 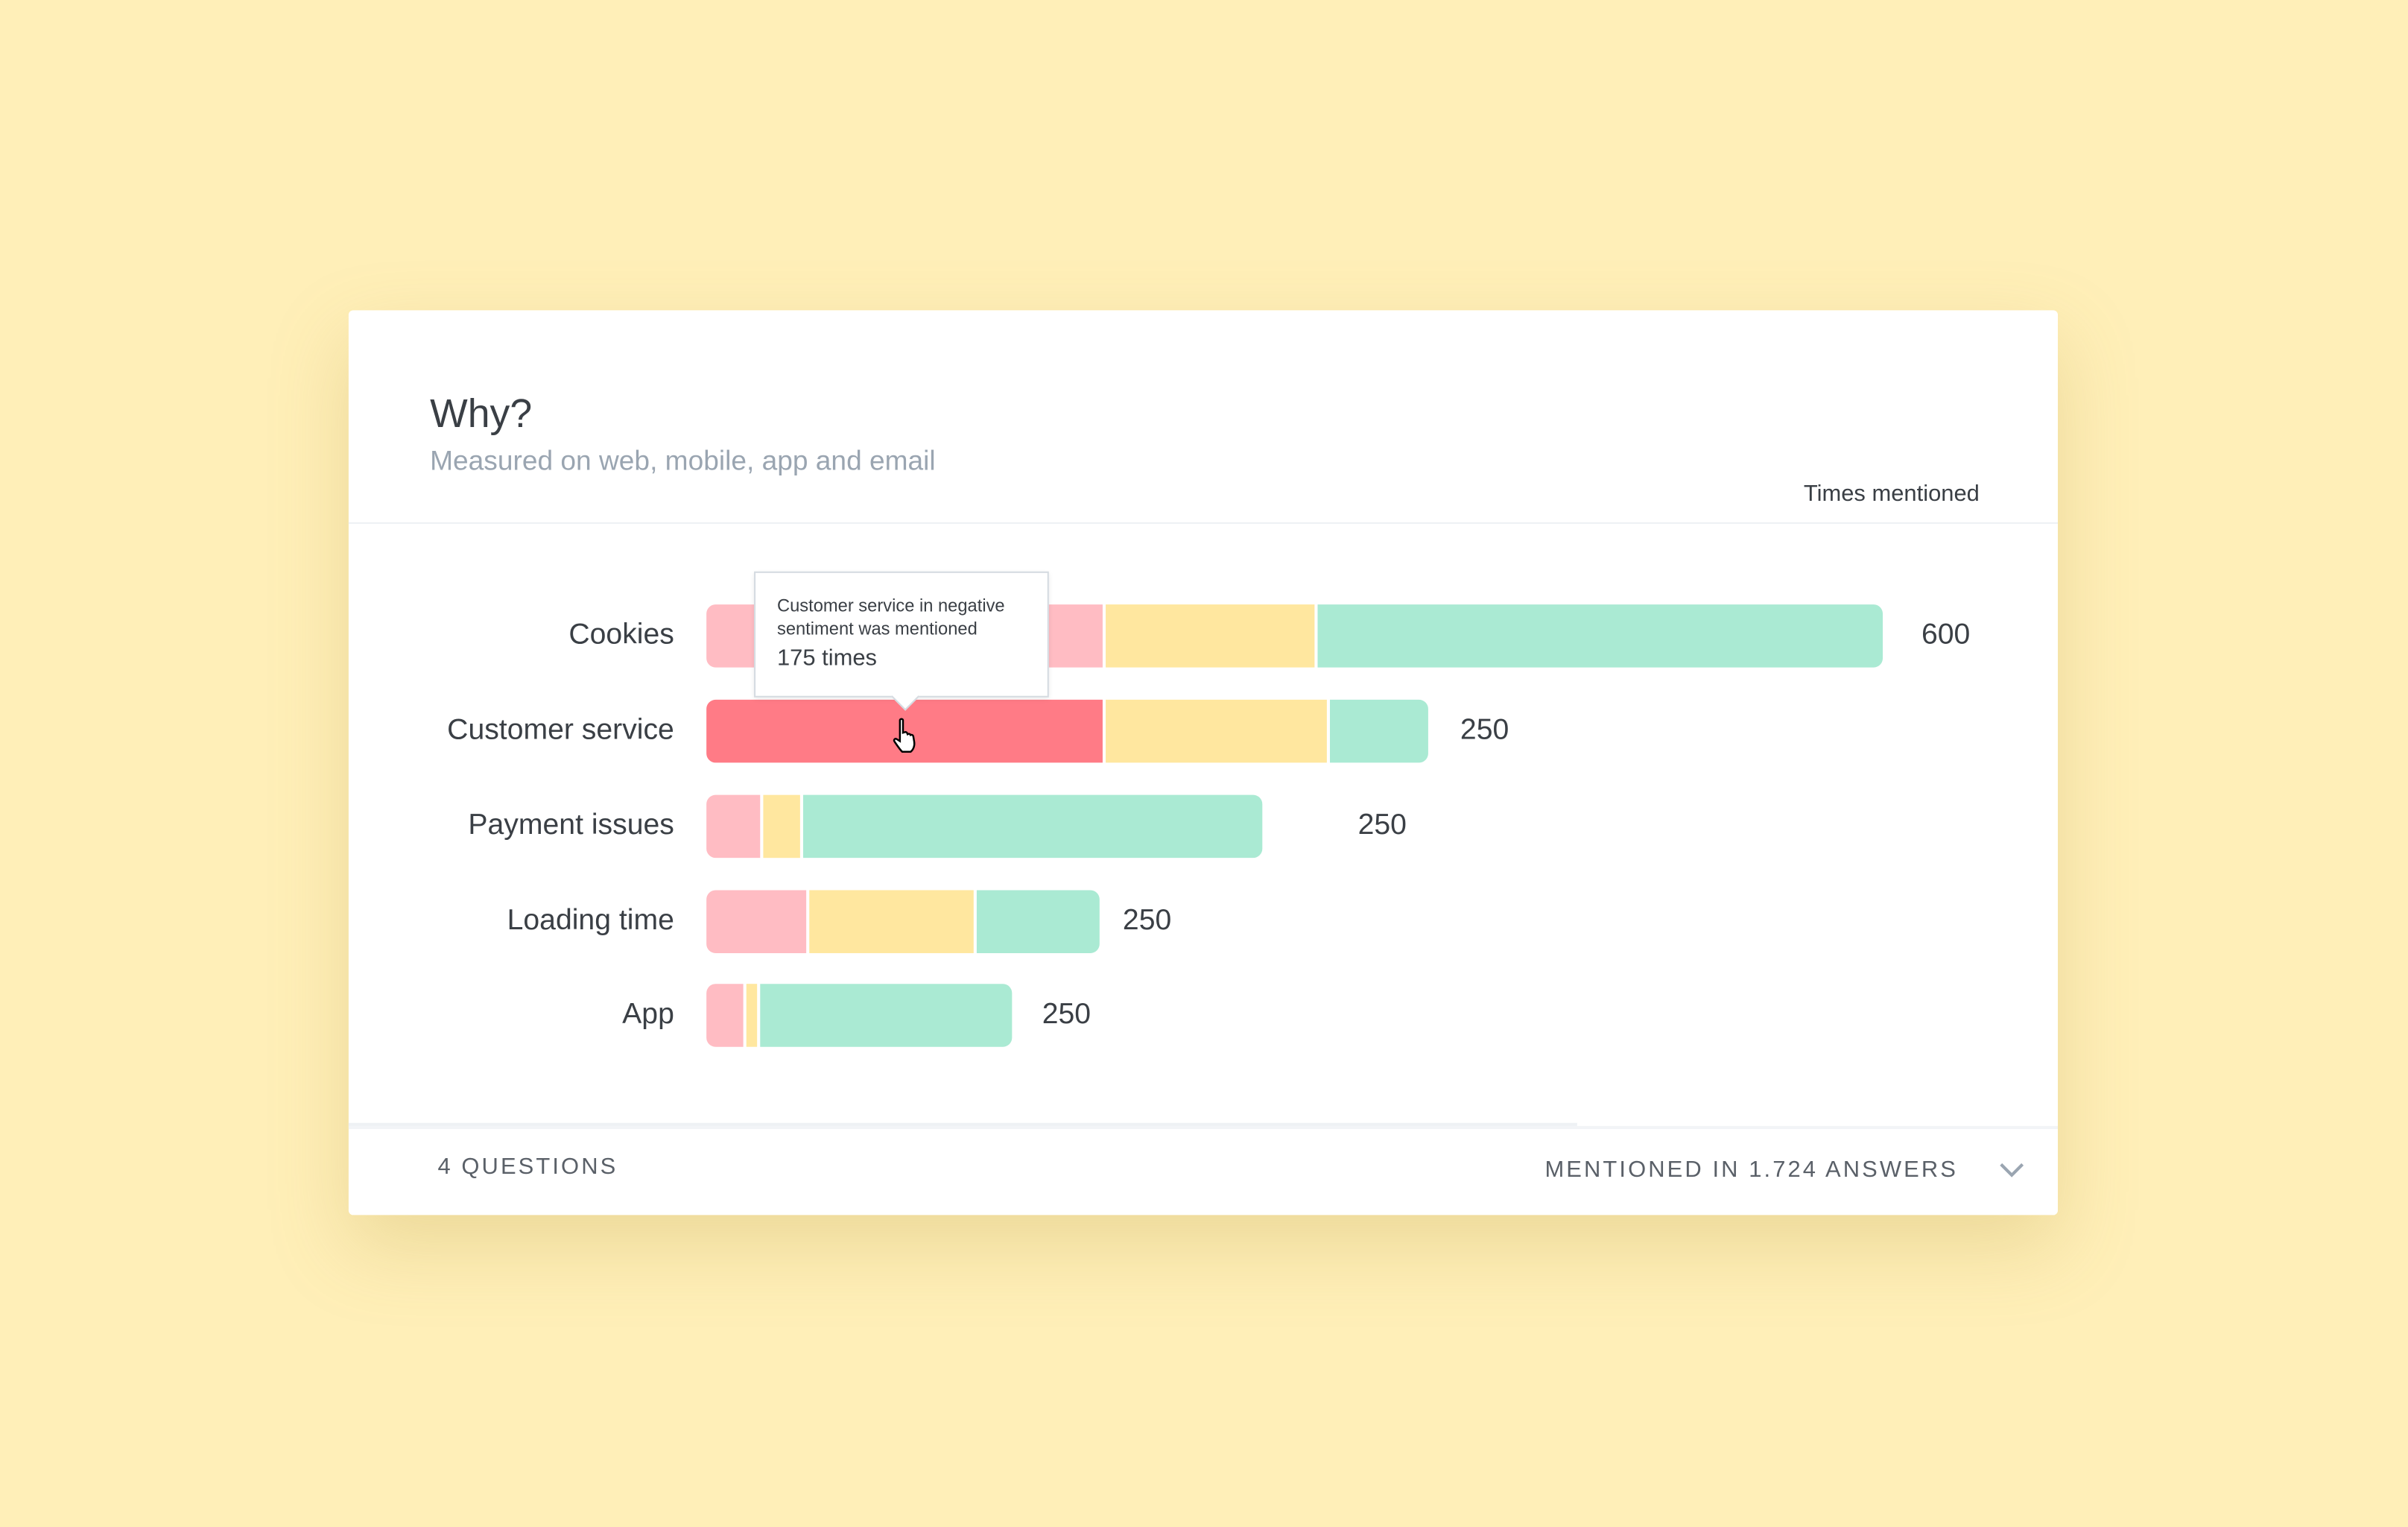 I want to click on category-label: Loading time, so click(x=590, y=921).